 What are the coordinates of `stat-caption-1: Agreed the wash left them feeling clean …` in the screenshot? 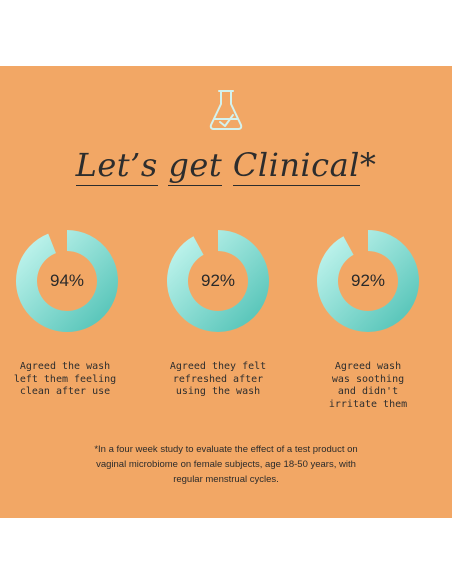 It's located at (65, 379).